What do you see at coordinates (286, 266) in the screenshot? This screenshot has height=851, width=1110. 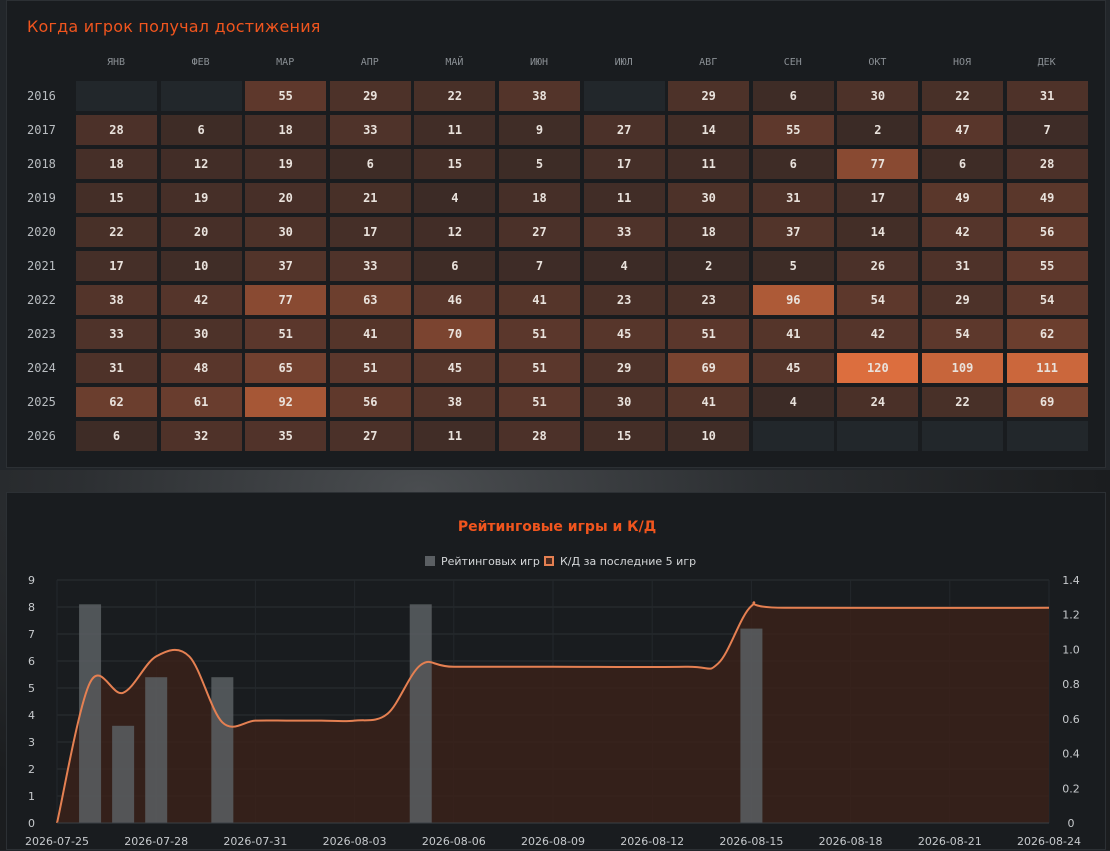 I see `heatmap-cell: 37` at bounding box center [286, 266].